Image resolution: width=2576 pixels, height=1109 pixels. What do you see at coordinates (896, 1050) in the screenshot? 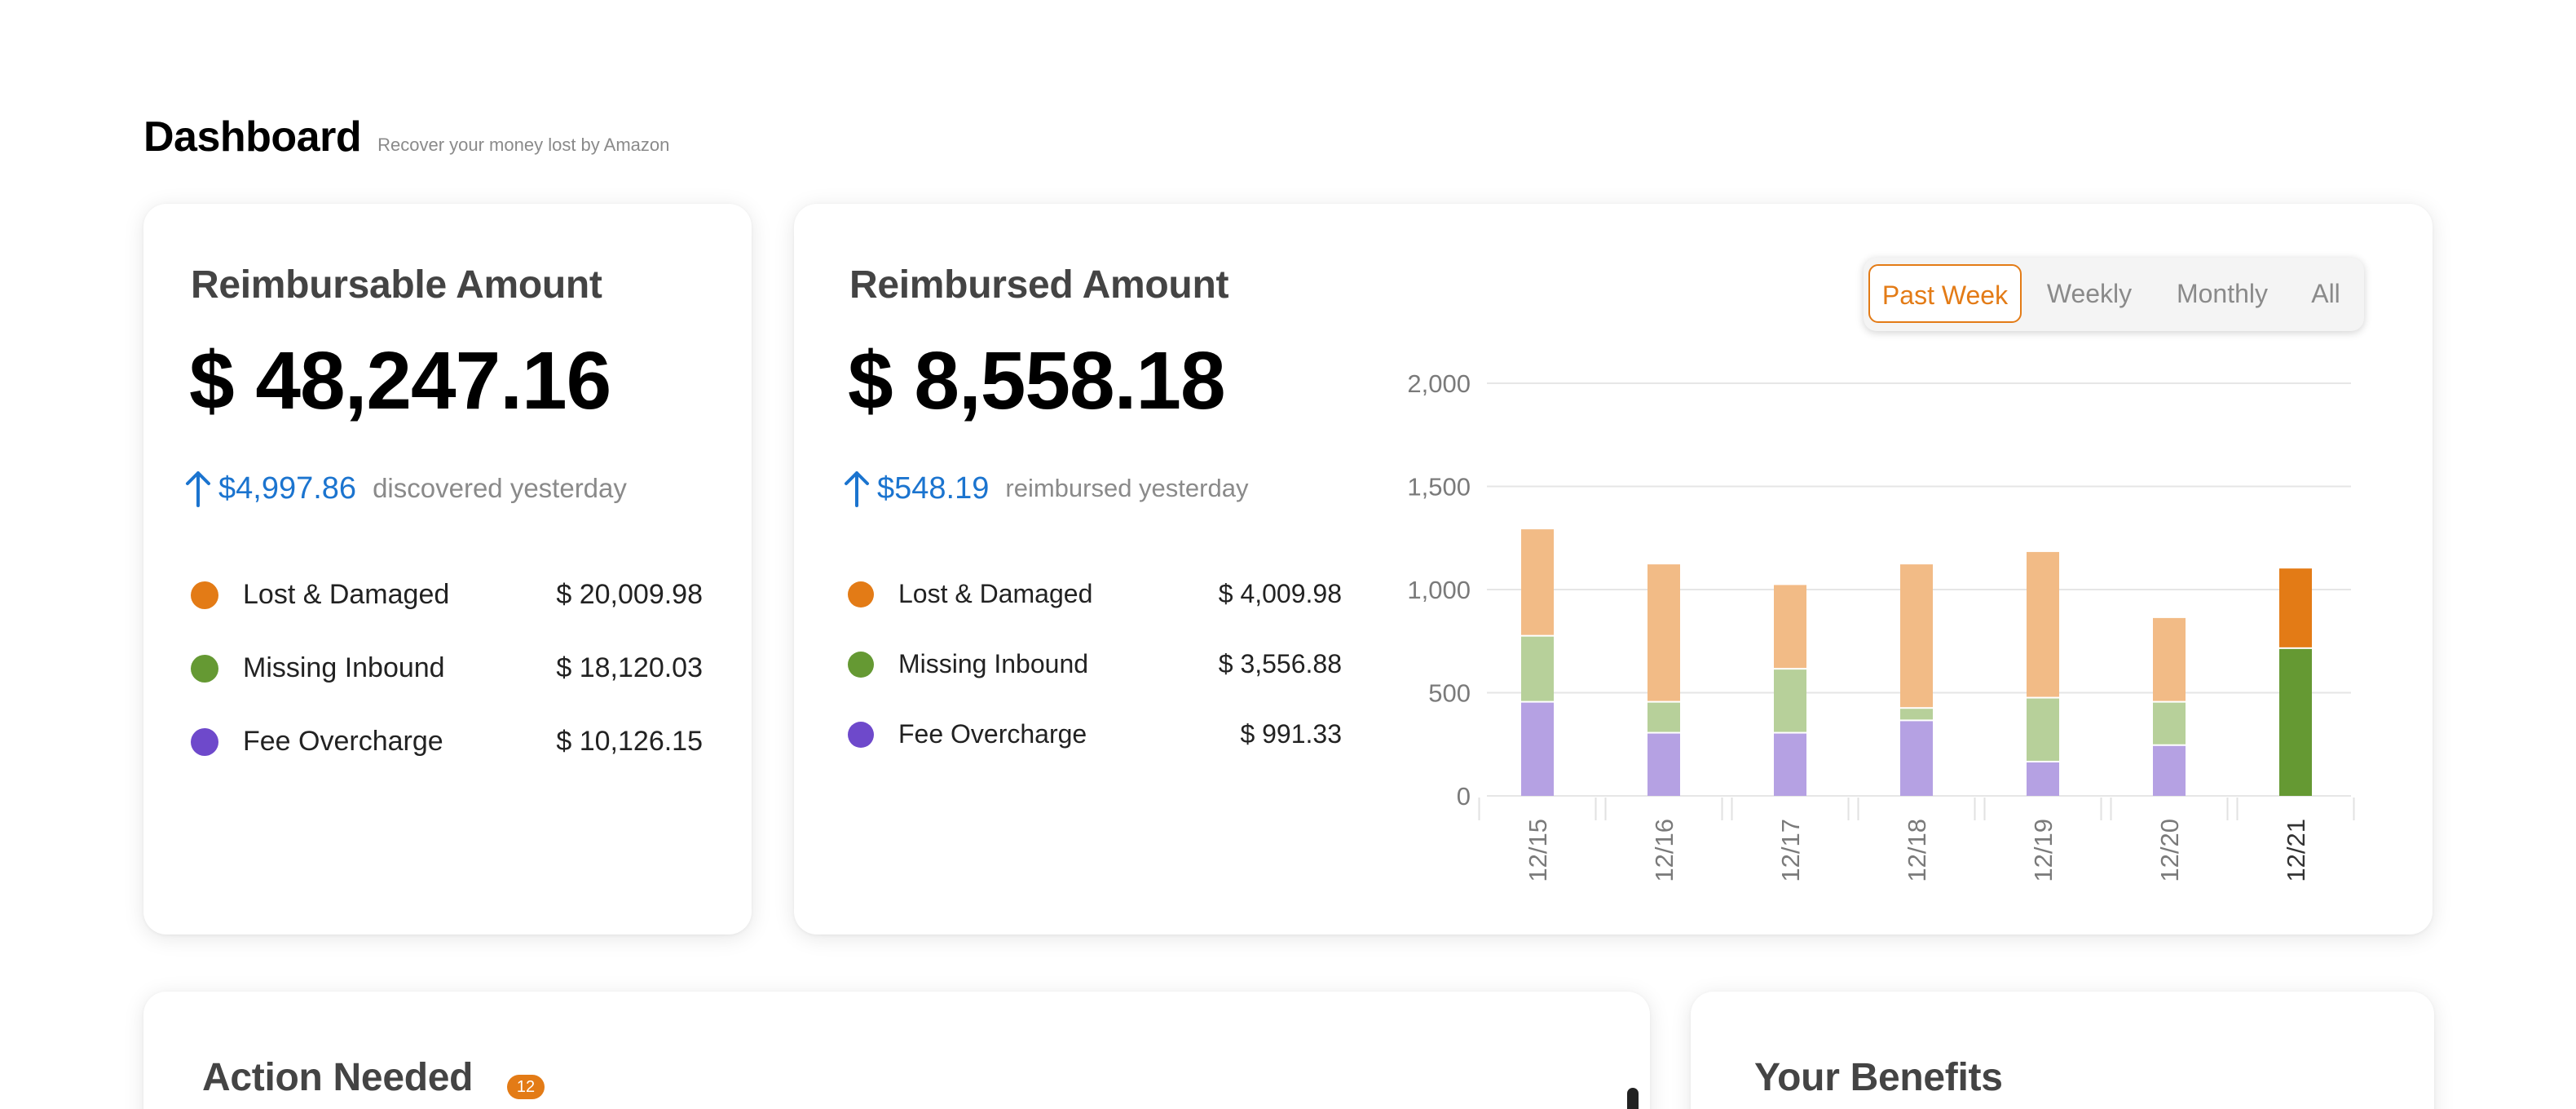
I see `action-needed-card: Action Needed 12` at bounding box center [896, 1050].